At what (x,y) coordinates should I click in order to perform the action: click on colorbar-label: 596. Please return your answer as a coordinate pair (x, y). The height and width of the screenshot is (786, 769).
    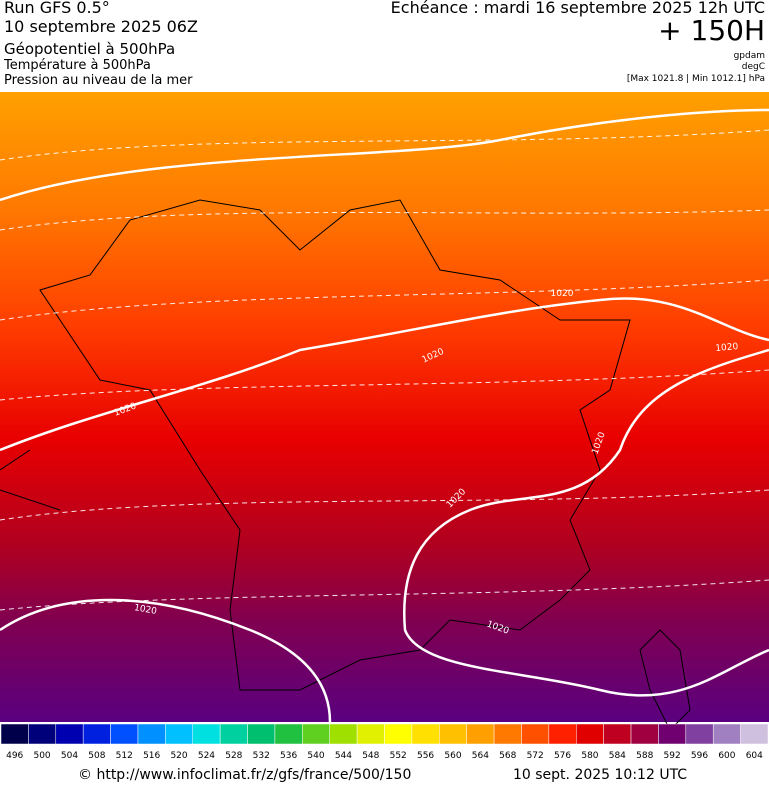
    Looking at the image, I should click on (699, 756).